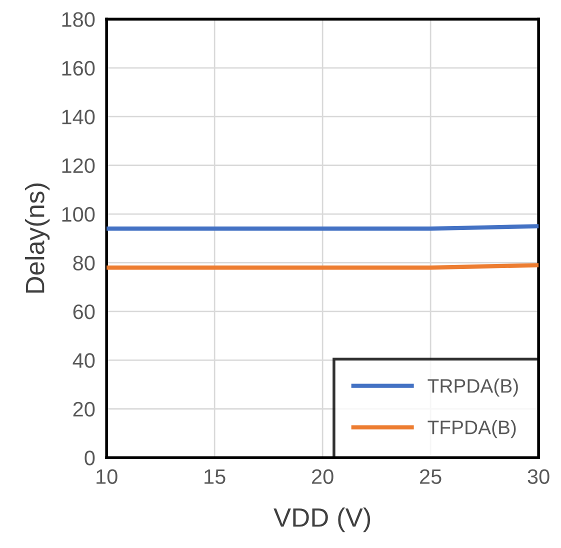  What do you see at coordinates (78, 117) in the screenshot?
I see `y-tick-label: 140` at bounding box center [78, 117].